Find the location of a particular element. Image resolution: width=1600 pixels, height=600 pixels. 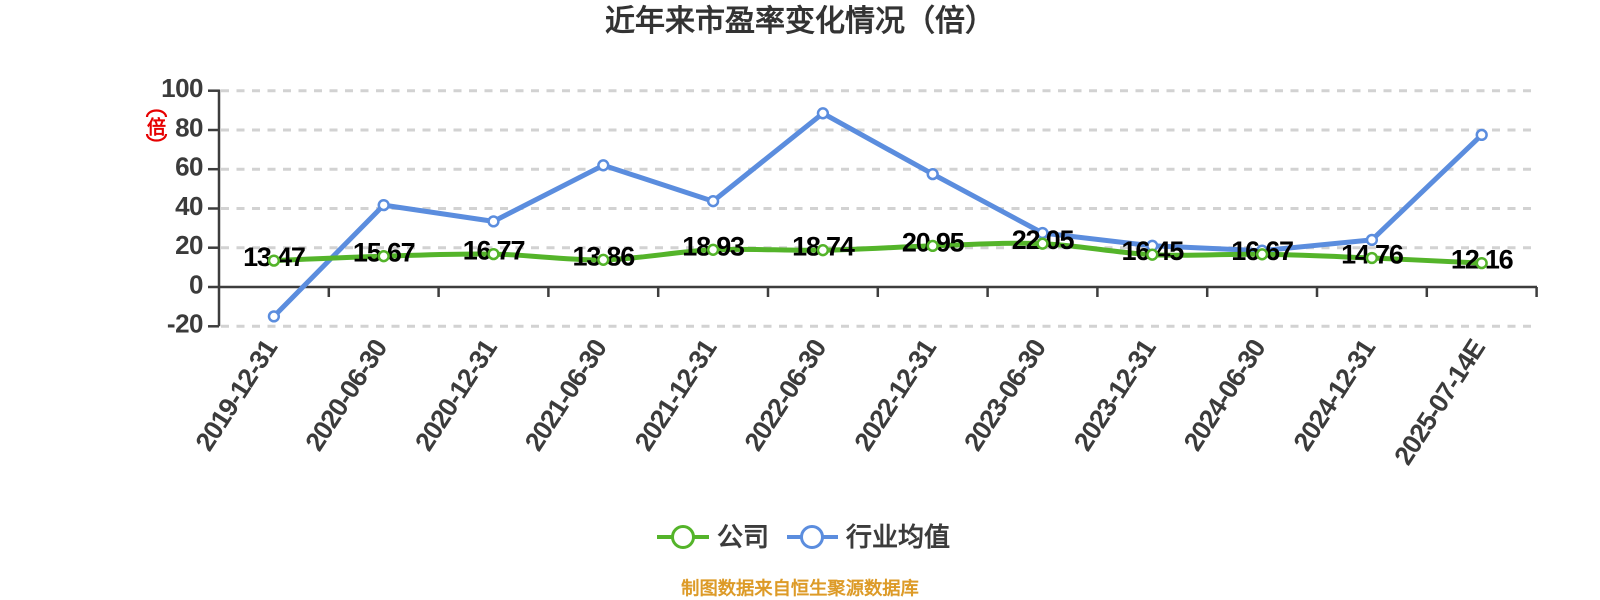

svg-text: 80 is located at coordinates (189, 127).